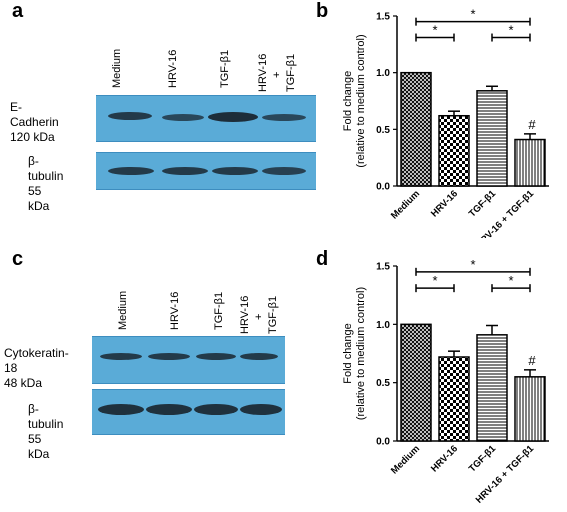  What do you see at coordinates (216, 409) in the screenshot?
I see `band-tub-c-tgf` at bounding box center [216, 409].